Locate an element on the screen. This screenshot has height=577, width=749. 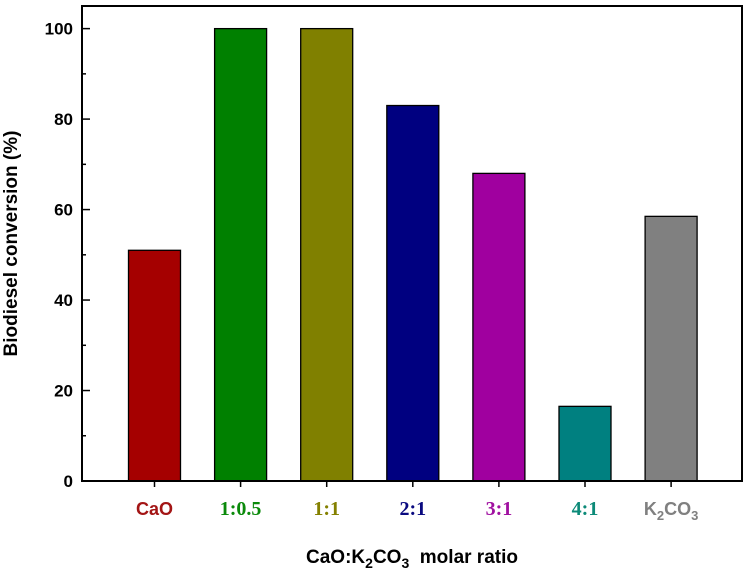
x-tick-label: 1:1 is located at coordinates (326, 509).